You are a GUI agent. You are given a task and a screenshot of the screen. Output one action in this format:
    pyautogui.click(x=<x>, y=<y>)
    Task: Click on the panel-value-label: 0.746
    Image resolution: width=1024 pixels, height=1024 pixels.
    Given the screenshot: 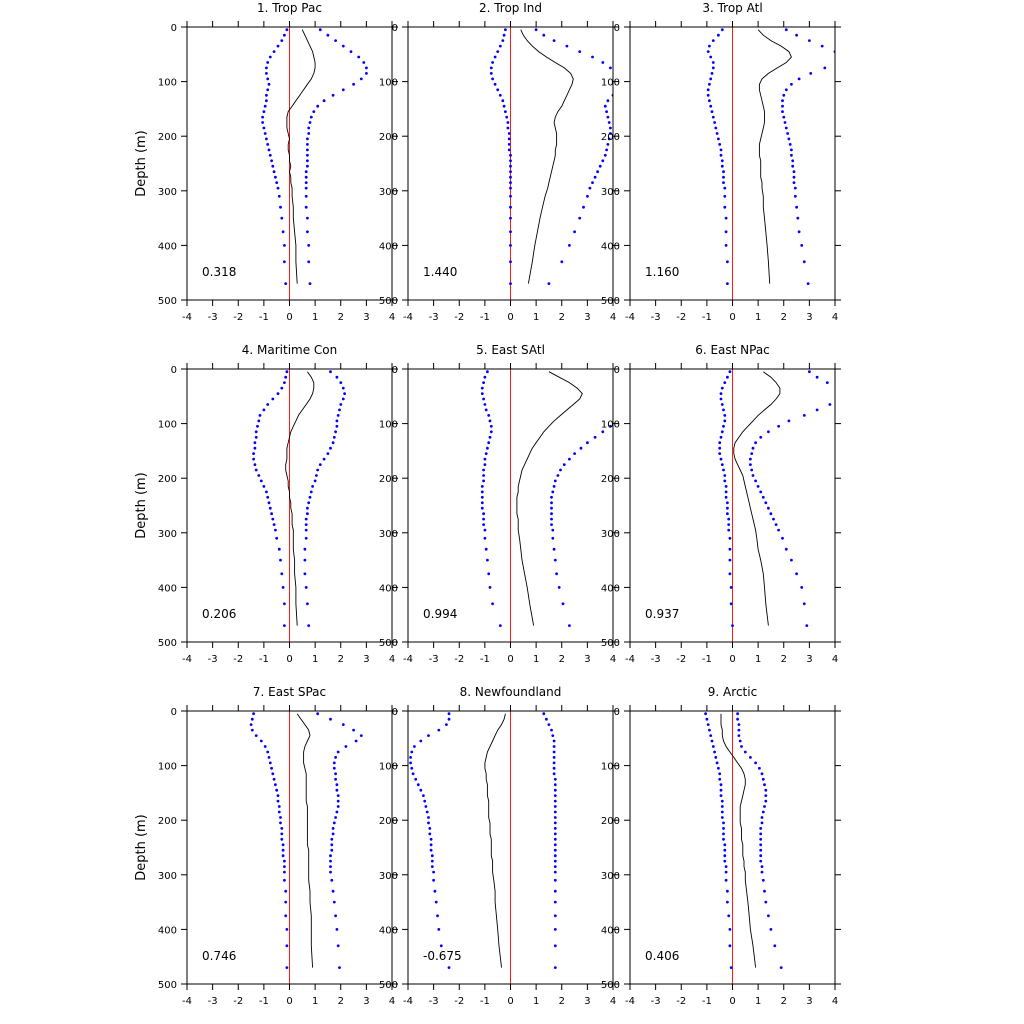 What is the action you would take?
    pyautogui.click(x=219, y=956)
    